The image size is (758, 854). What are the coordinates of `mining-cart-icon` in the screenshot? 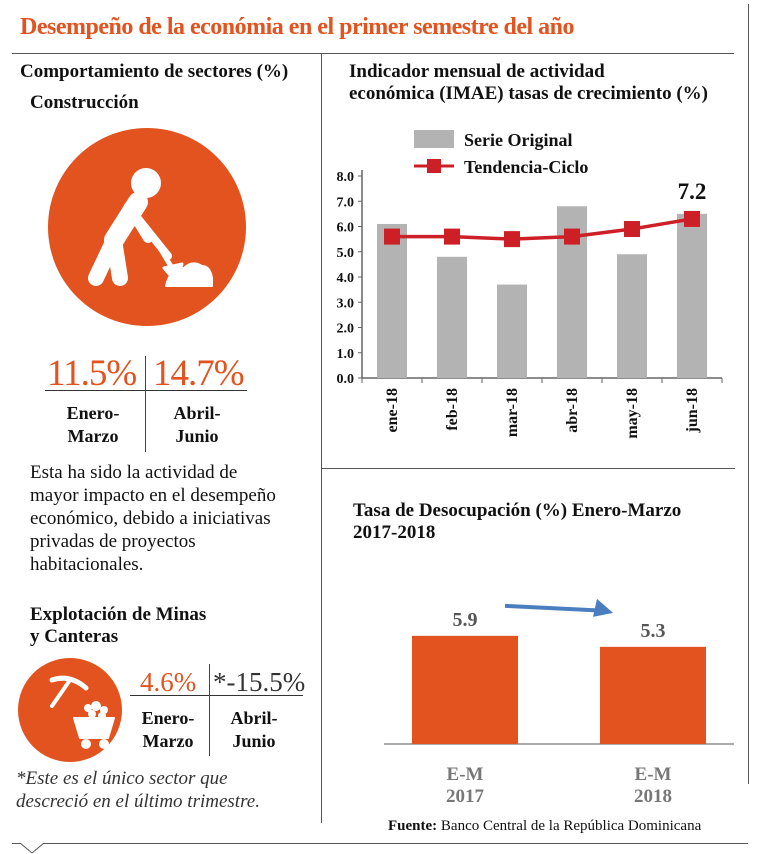 It's located at (82, 712).